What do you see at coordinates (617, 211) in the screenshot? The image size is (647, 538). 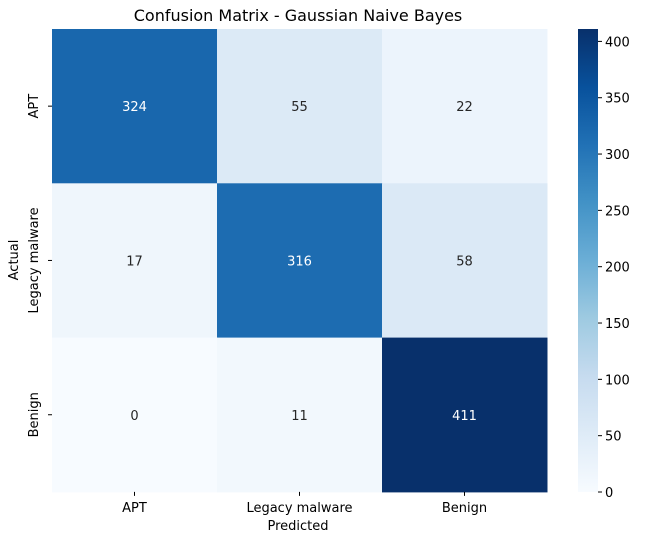 I see `colorbar-tick-label: 250` at bounding box center [617, 211].